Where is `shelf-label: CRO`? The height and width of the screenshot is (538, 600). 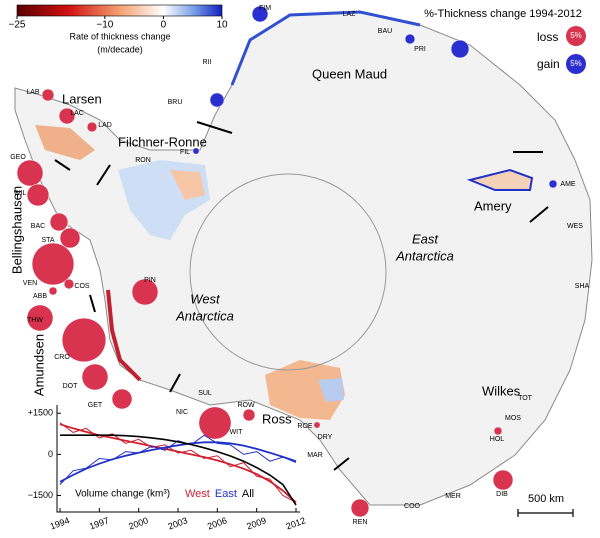 shelf-label: CRO is located at coordinates (62, 357).